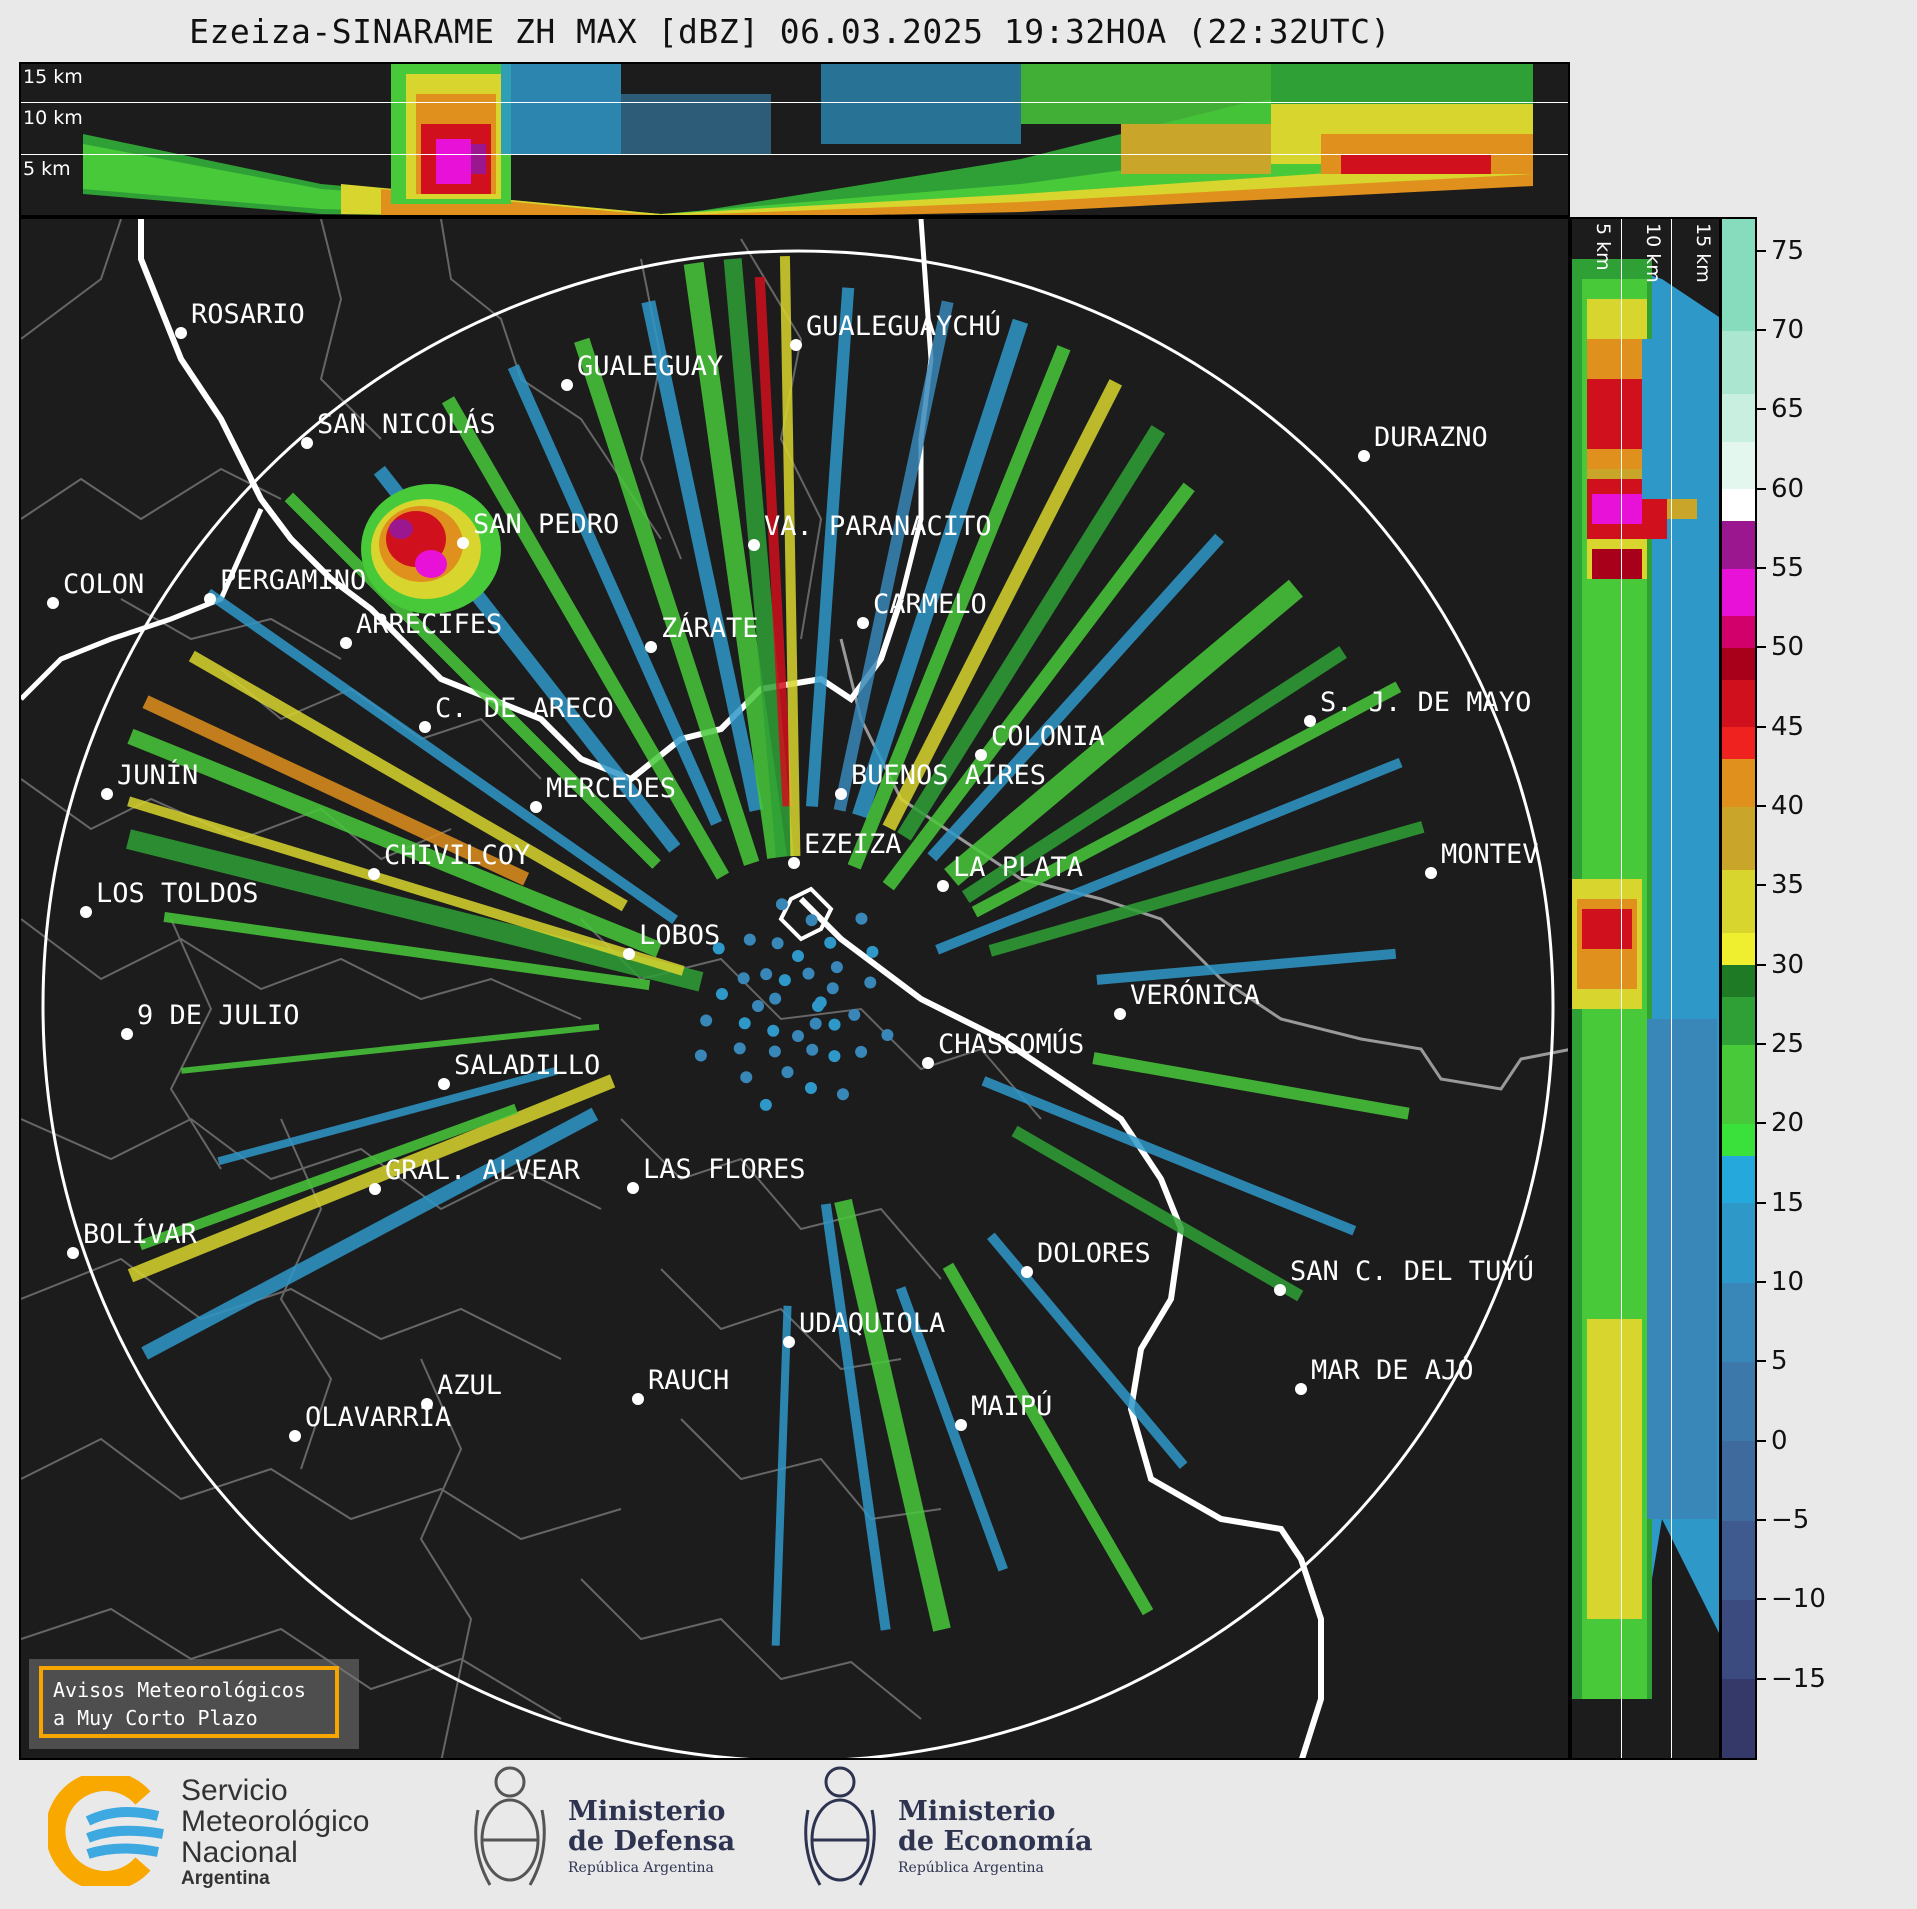 The width and height of the screenshot is (1917, 1909). Describe the element at coordinates (1018, 867) in the screenshot. I see `city-label: LA PLATA` at that location.